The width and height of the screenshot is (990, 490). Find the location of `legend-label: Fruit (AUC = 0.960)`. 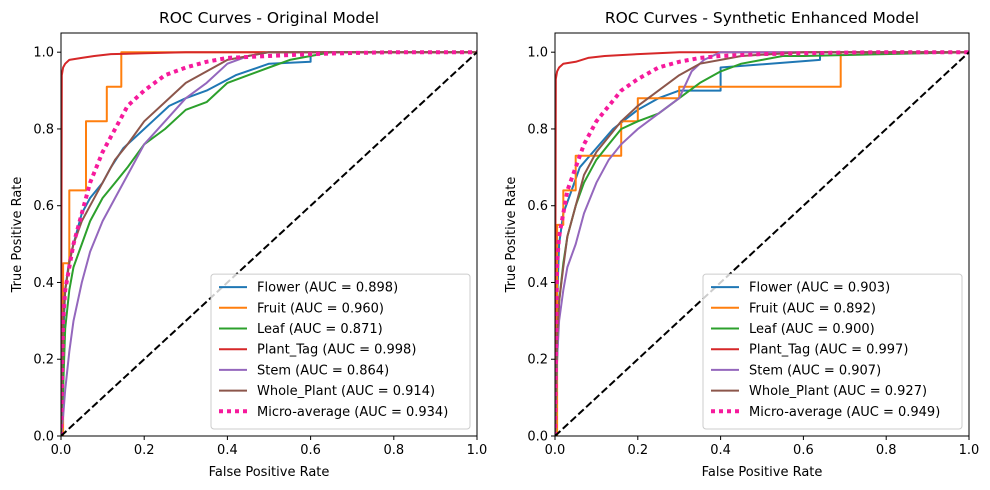

legend-label: Fruit (AUC = 0.960) is located at coordinates (320, 308).